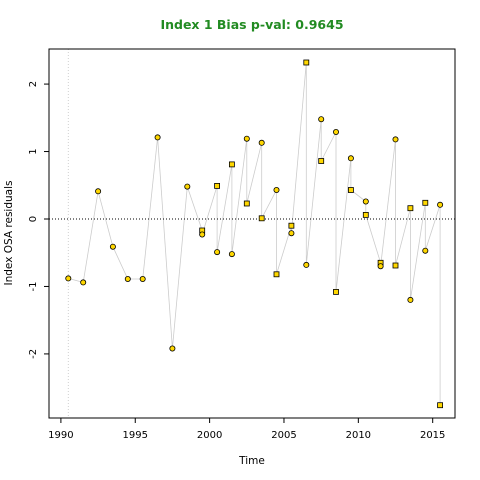  I want to click on x-tick-label-1995: 1995, so click(135, 435).